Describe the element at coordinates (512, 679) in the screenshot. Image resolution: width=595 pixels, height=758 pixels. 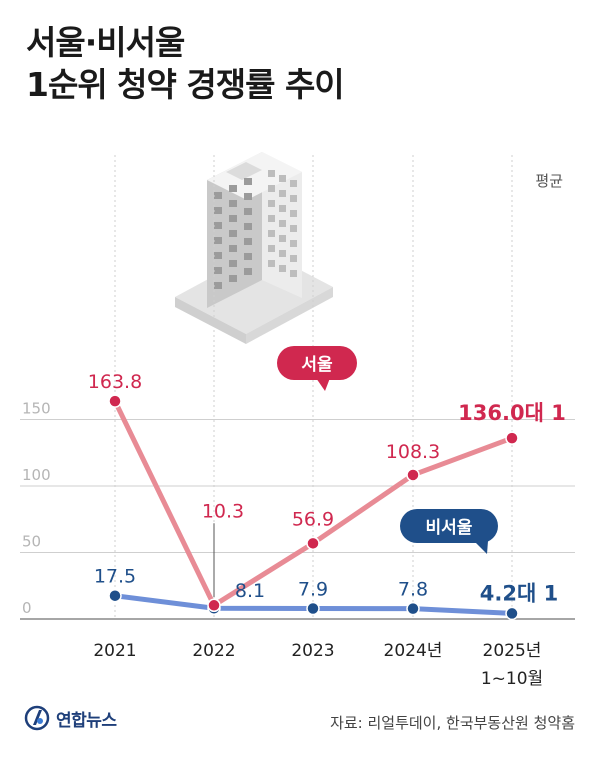
I see `x-tick-sublabel: 1~10월` at that location.